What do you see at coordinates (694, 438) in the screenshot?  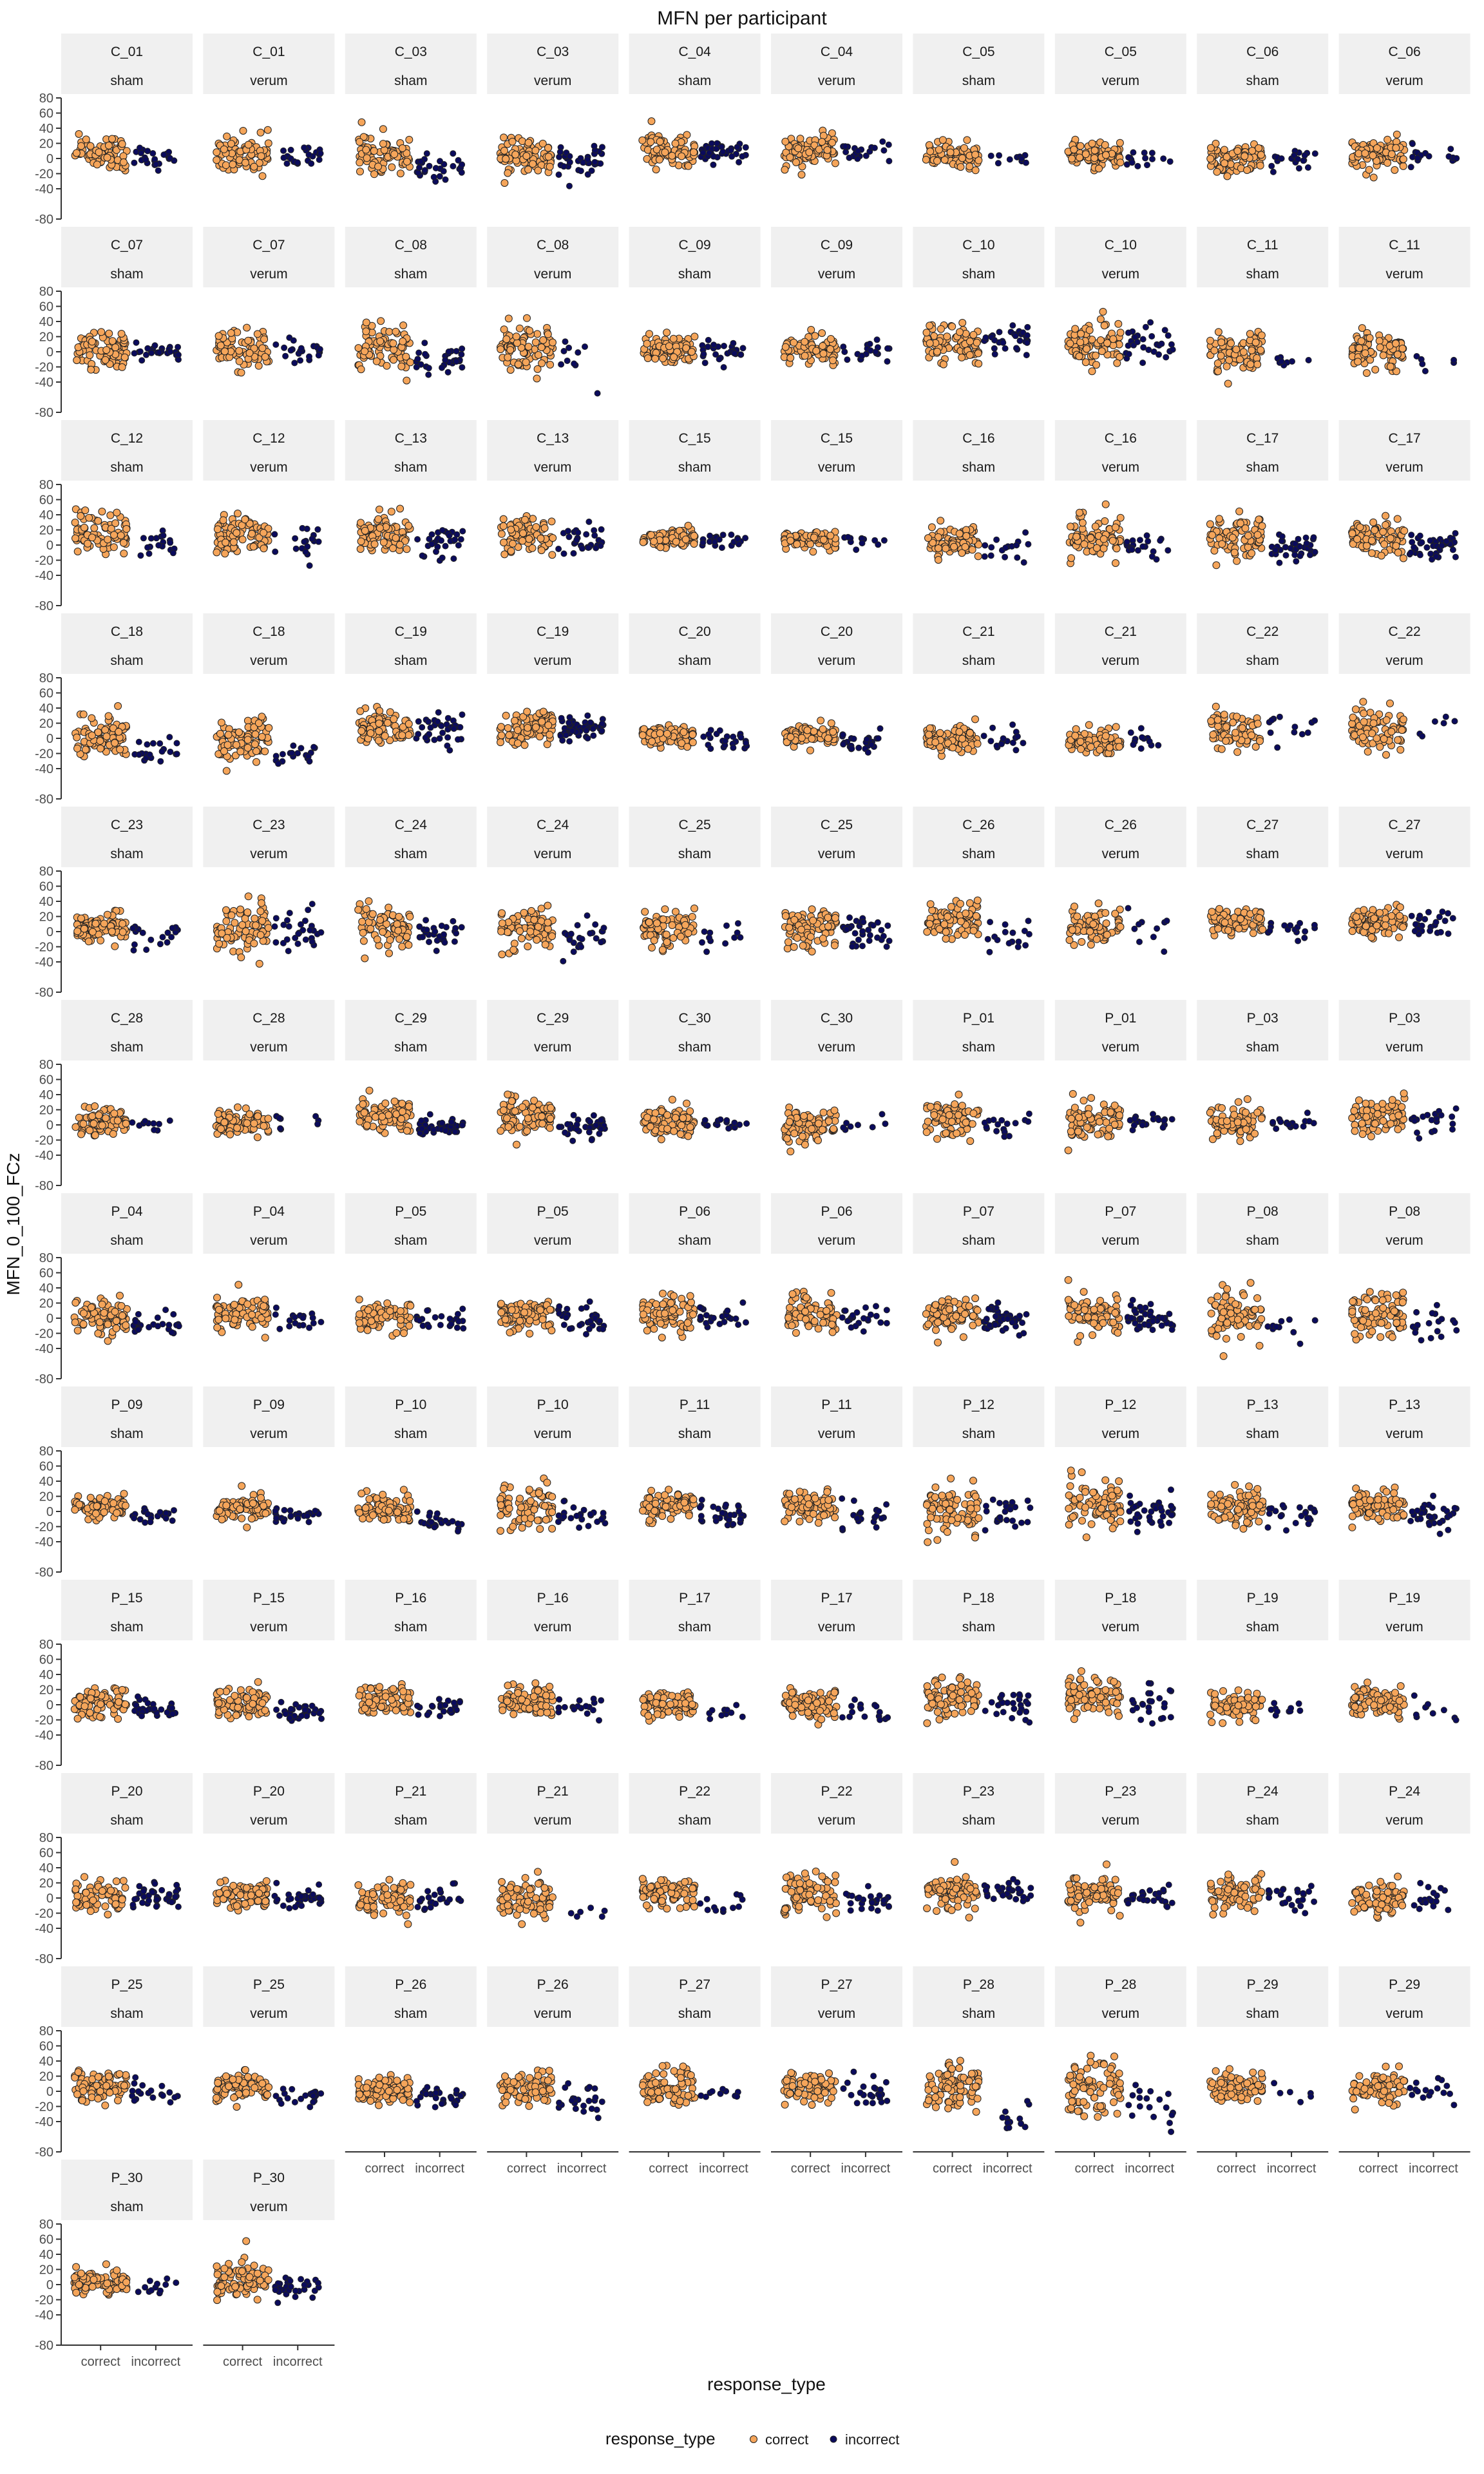 I see `facet-participant-label: C_15` at bounding box center [694, 438].